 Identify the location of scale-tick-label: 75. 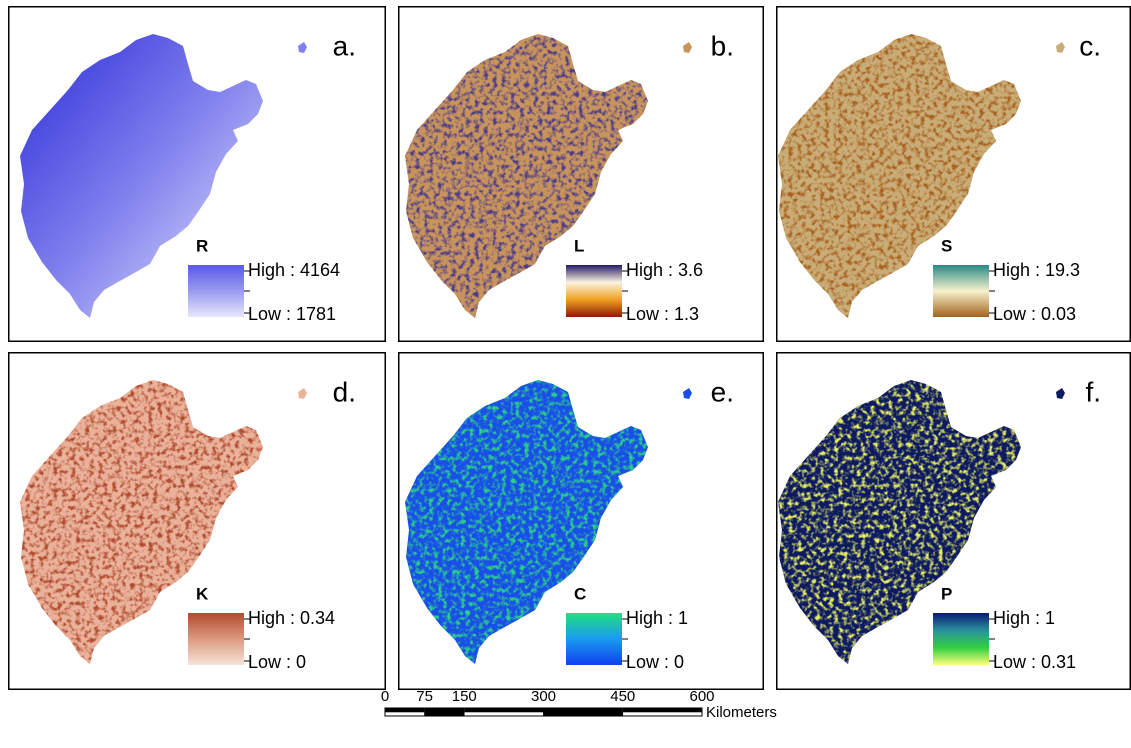
(424, 696).